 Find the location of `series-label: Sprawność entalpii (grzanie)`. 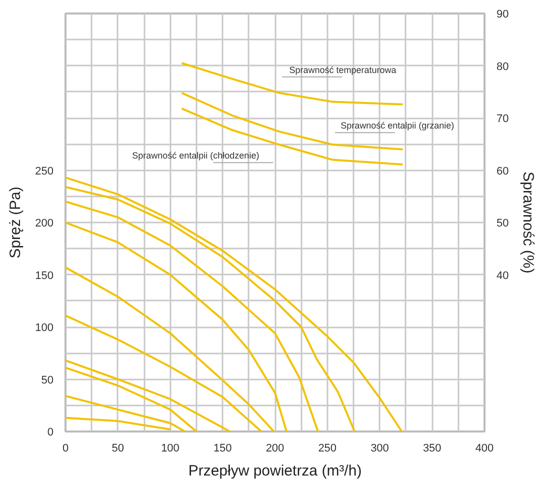

series-label: Sprawność entalpii (grzanie) is located at coordinates (397, 125).